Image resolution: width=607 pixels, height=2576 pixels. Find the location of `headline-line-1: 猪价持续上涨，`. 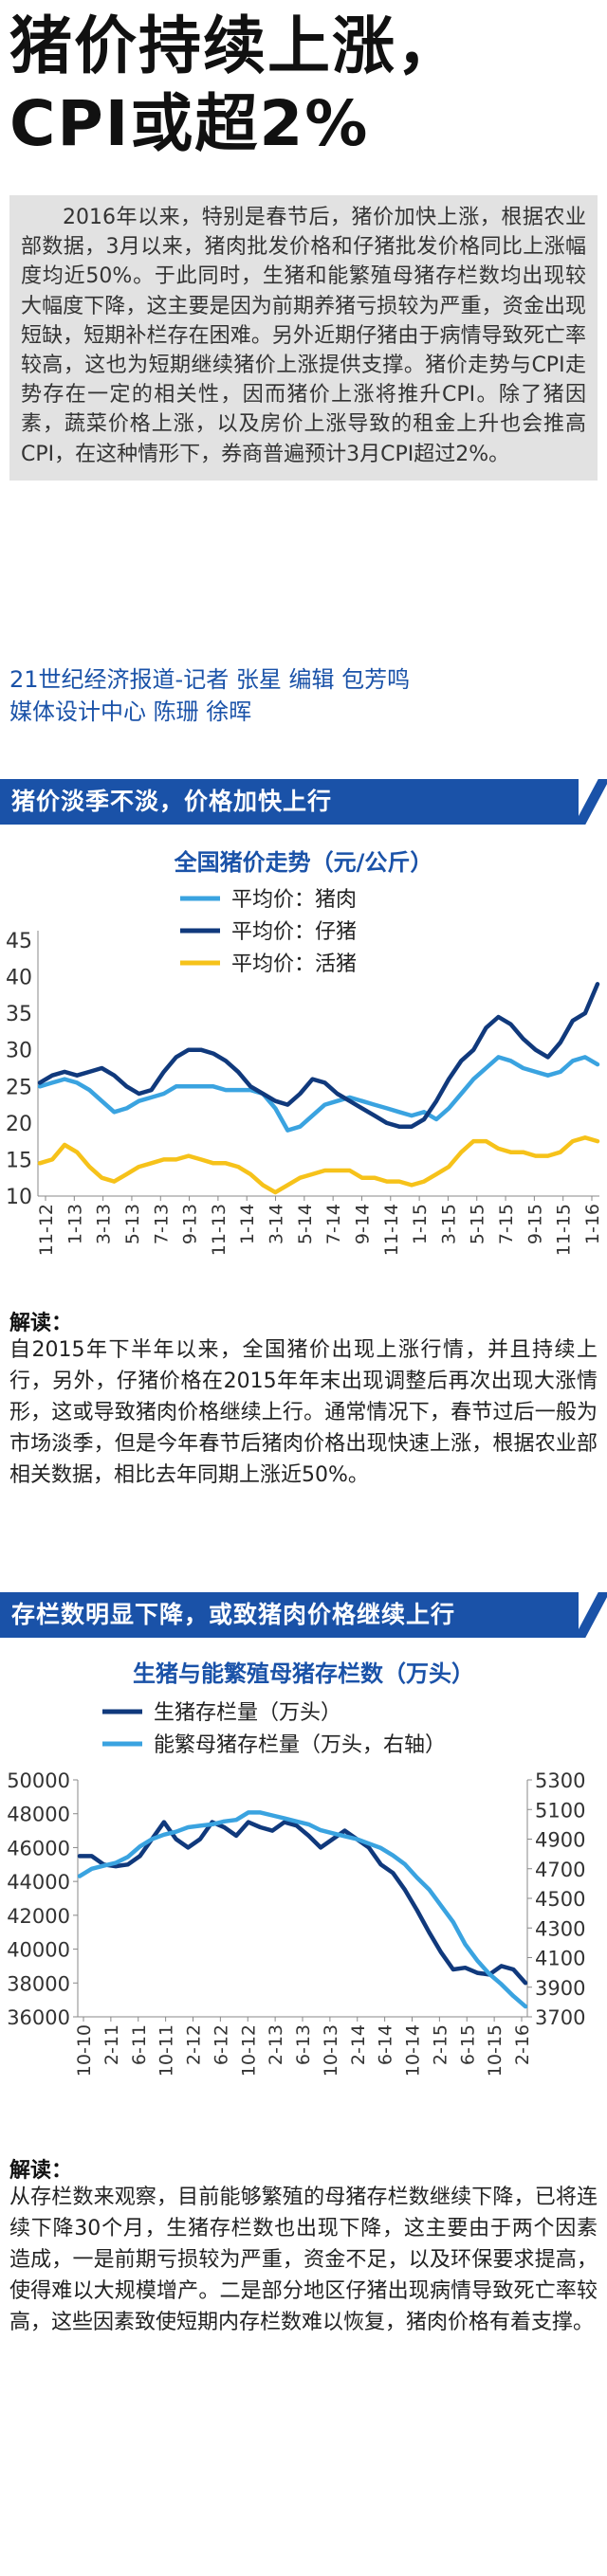

headline-line-1: 猪价持续上涨， is located at coordinates (235, 45).